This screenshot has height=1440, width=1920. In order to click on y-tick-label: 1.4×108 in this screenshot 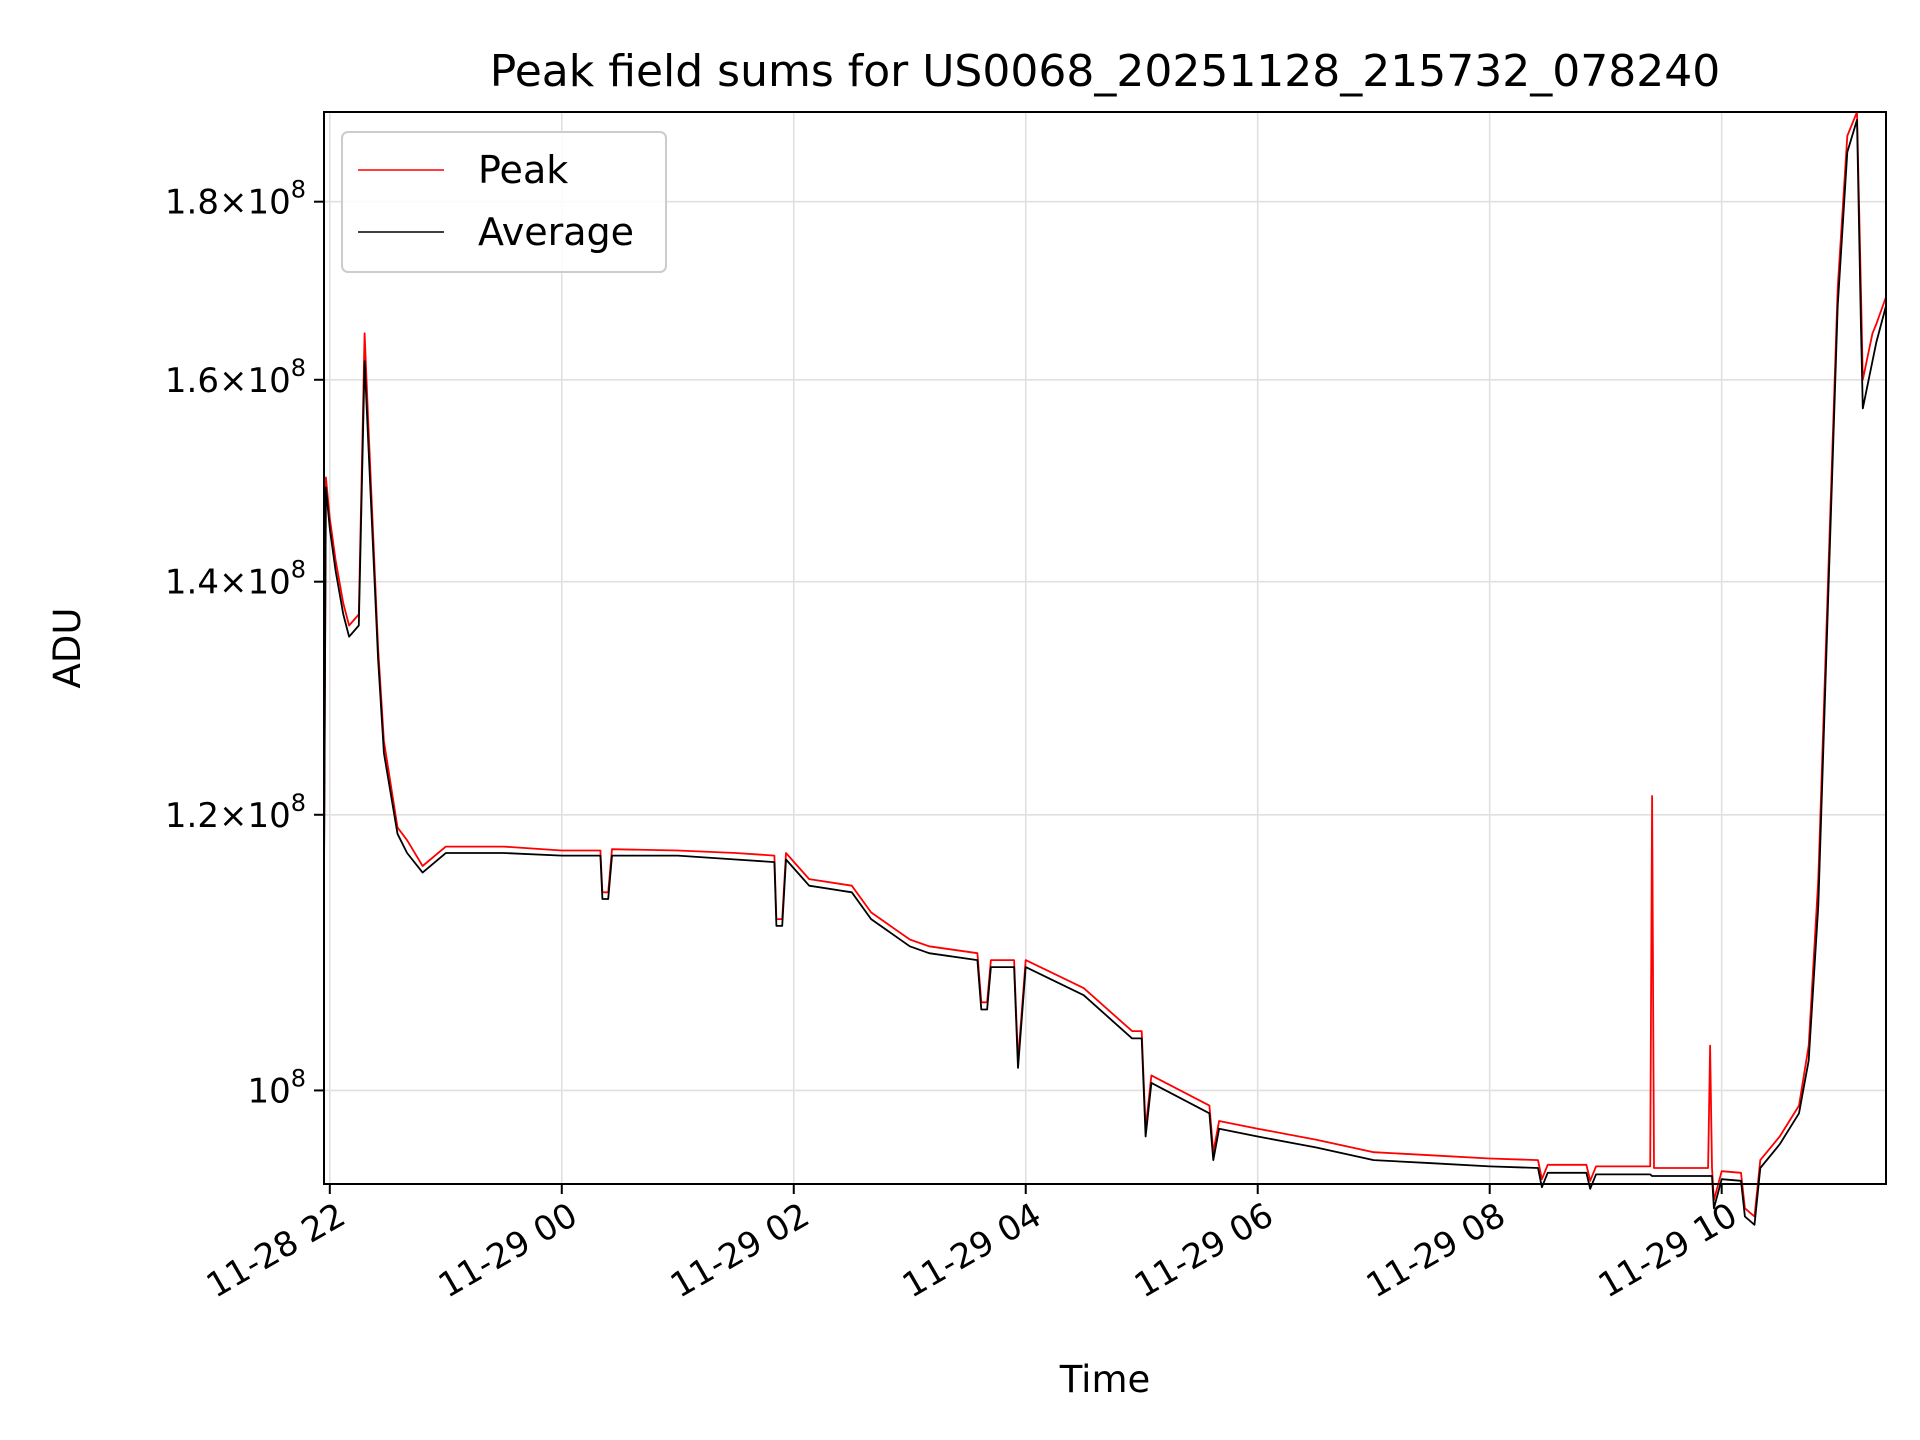, I will do `click(235, 579)`.